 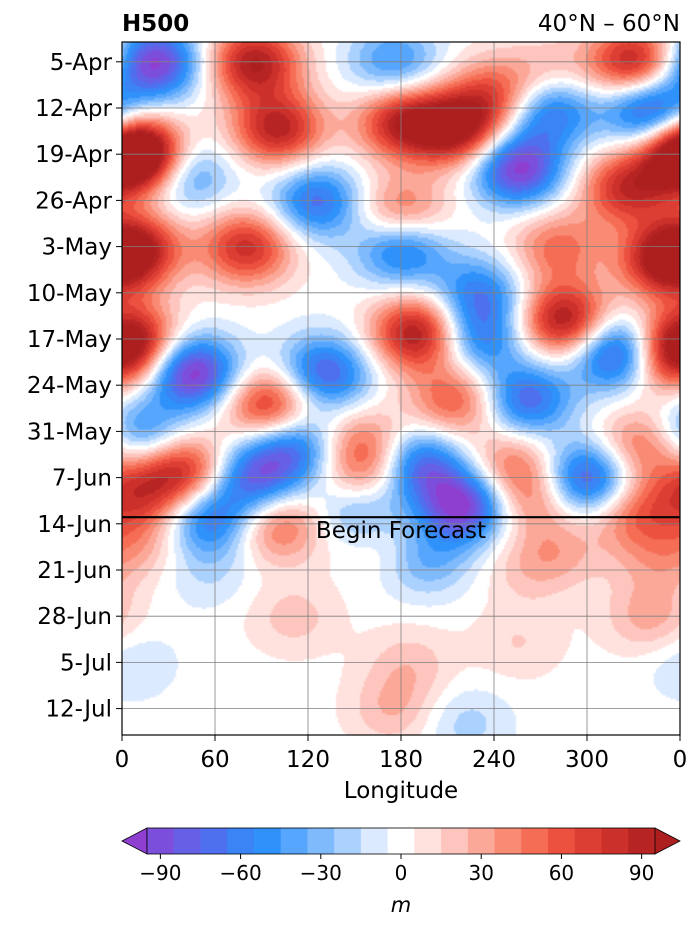 What do you see at coordinates (81, 63) in the screenshot?
I see `y-tick-label: 5-Apr` at bounding box center [81, 63].